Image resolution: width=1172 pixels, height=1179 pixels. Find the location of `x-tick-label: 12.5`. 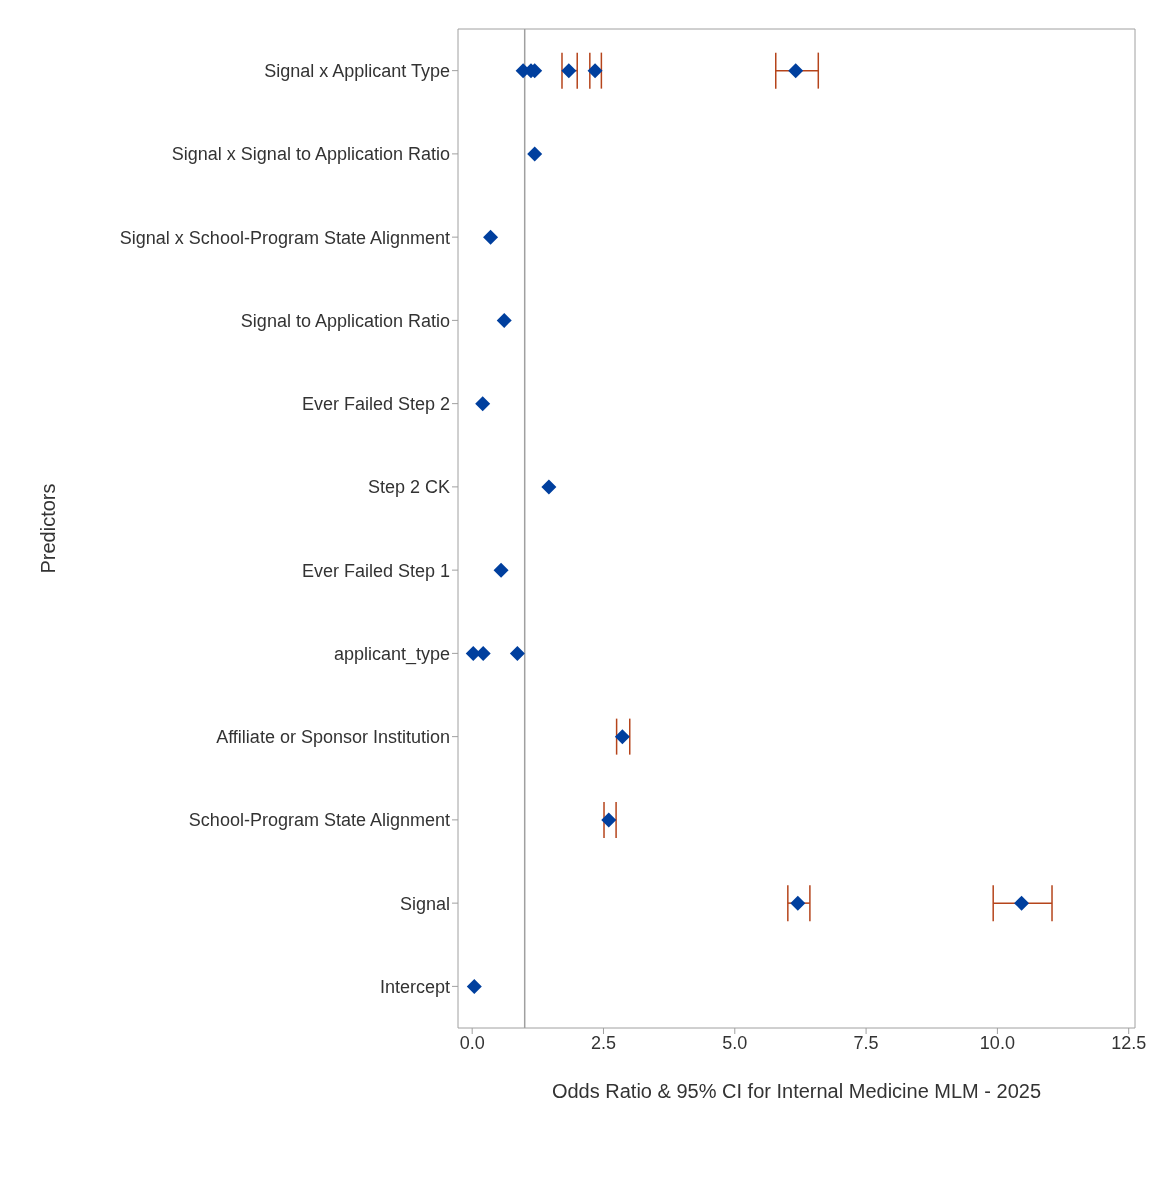

x-tick-label: 12.5 is located at coordinates (1129, 1042).